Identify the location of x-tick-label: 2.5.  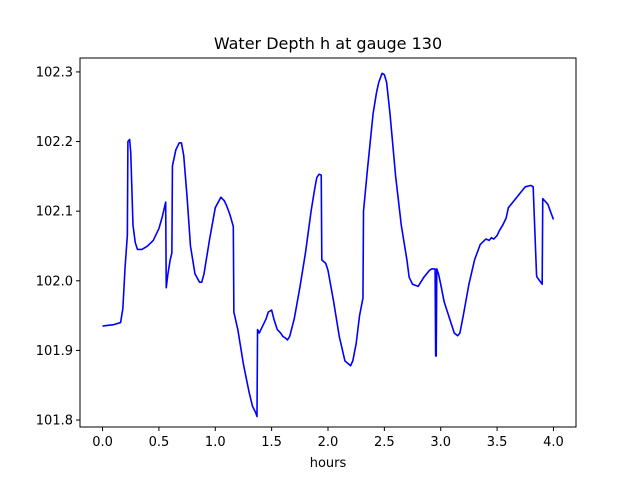
(384, 442).